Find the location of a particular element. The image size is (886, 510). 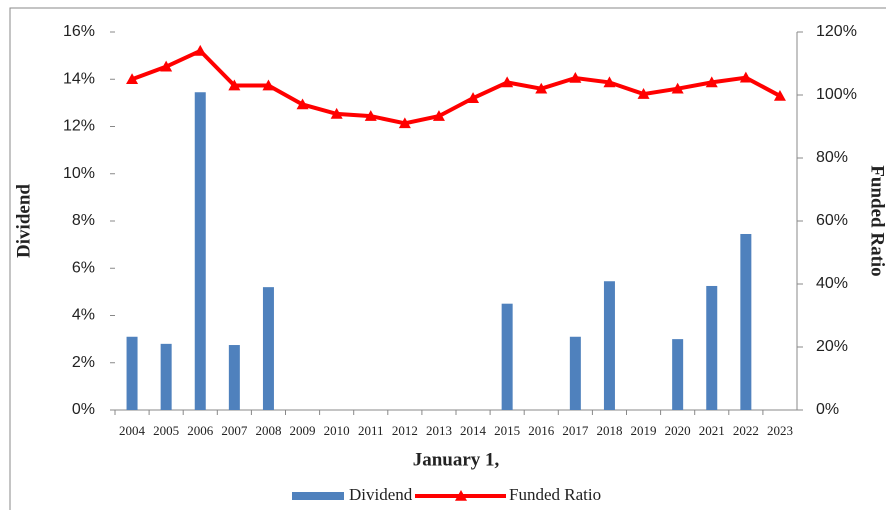

x-tick-label: 2008 is located at coordinates (268, 430).